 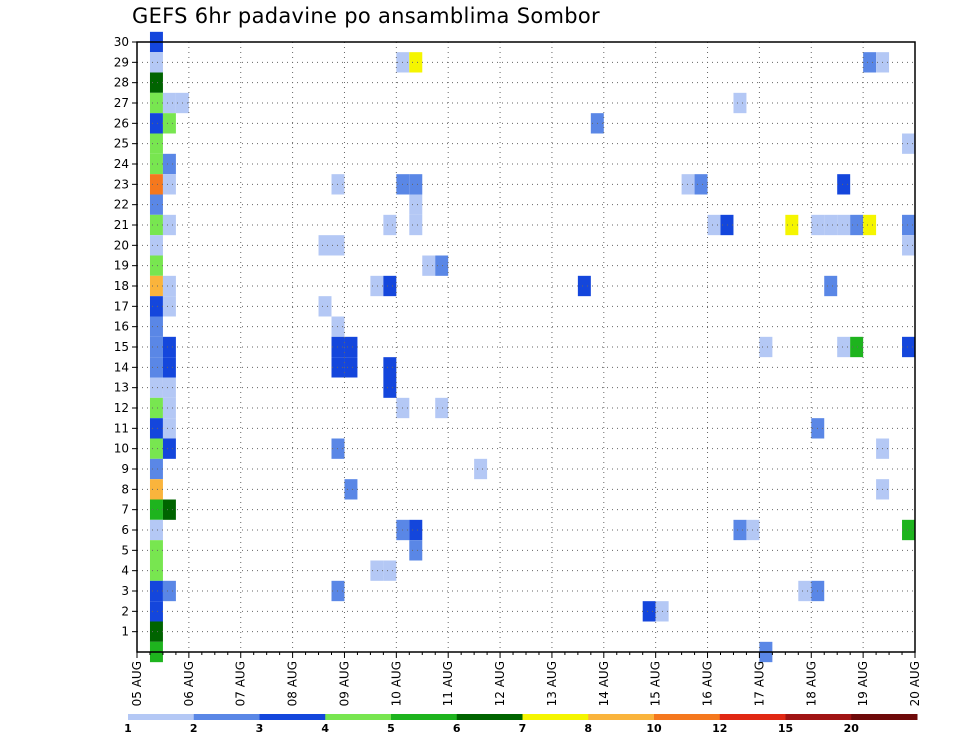 What do you see at coordinates (759, 683) in the screenshot?
I see `x-tick-label: 17 AUG` at bounding box center [759, 683].